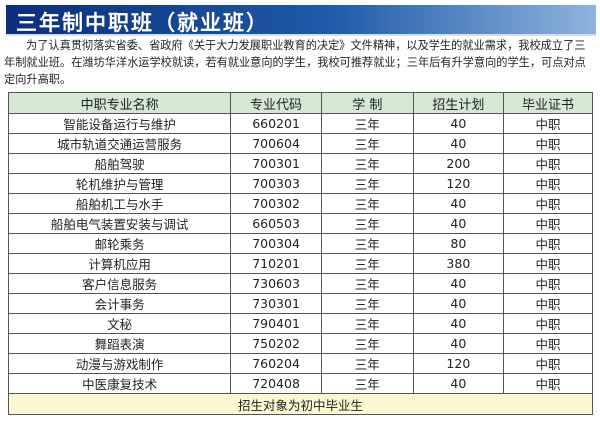  Describe the element at coordinates (458, 163) in the screenshot. I see `table-cell: 200` at that location.